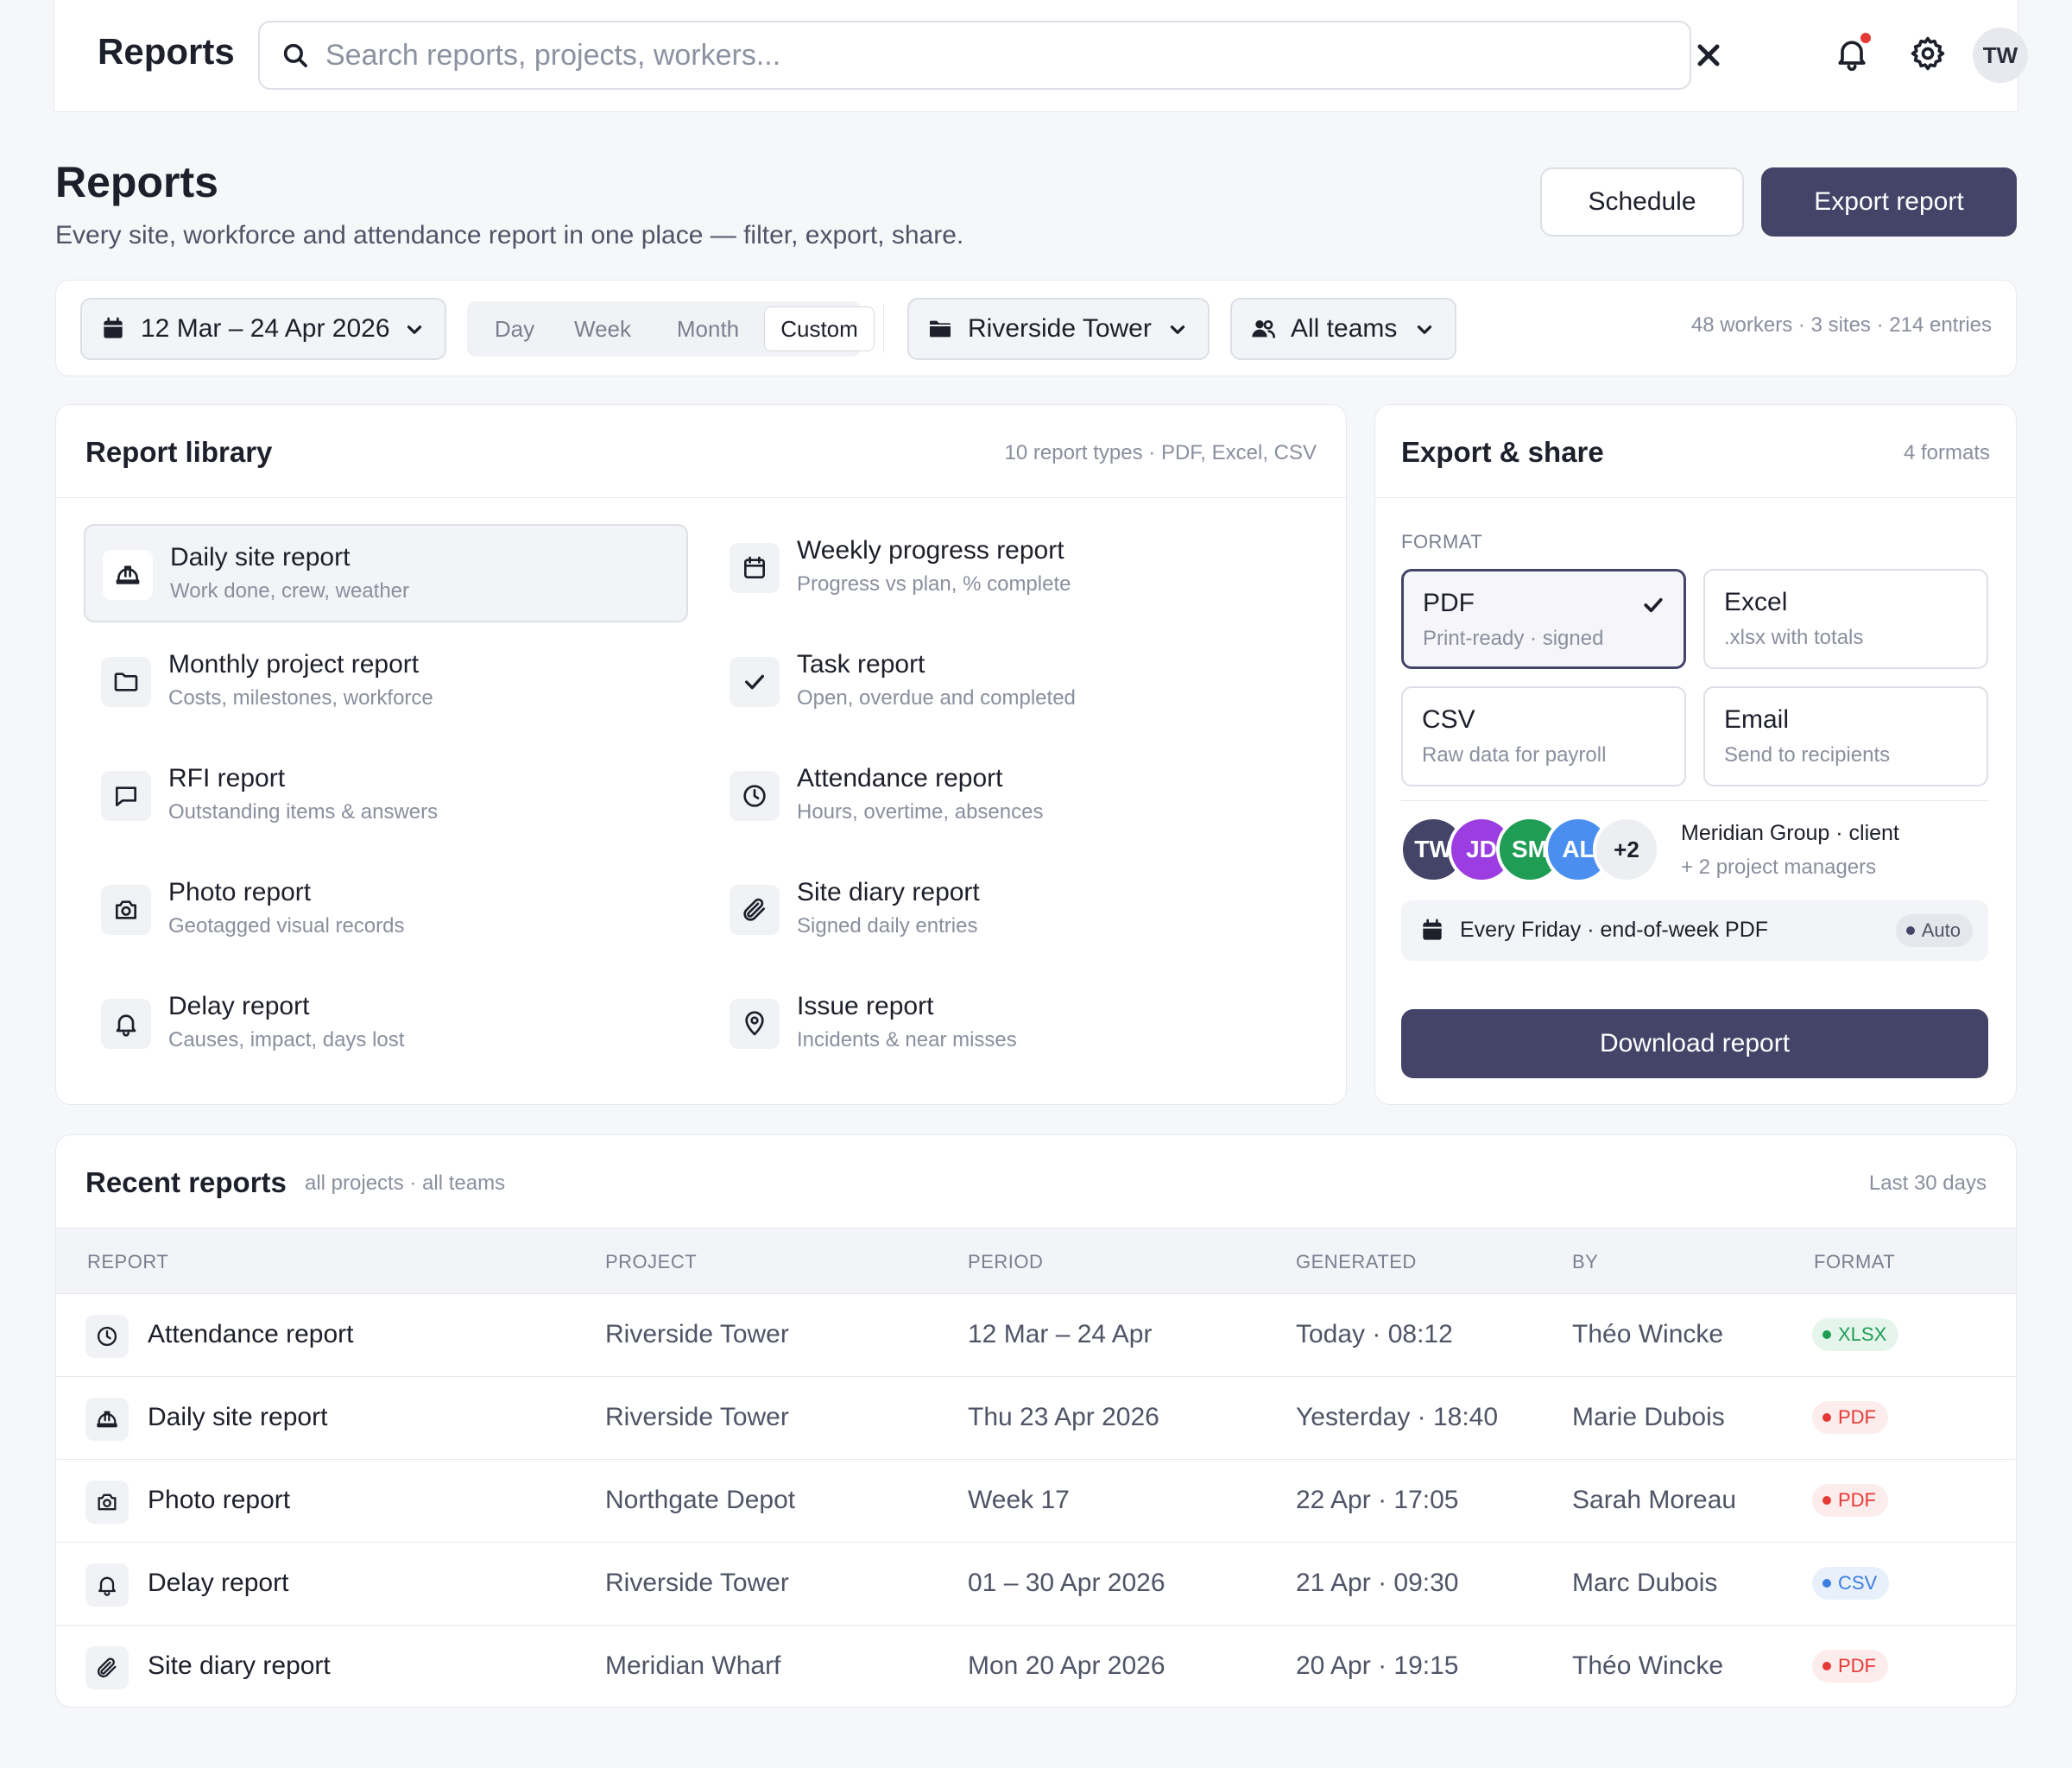  Describe the element at coordinates (1585, 1261) in the screenshot. I see `column-header: BY` at that location.